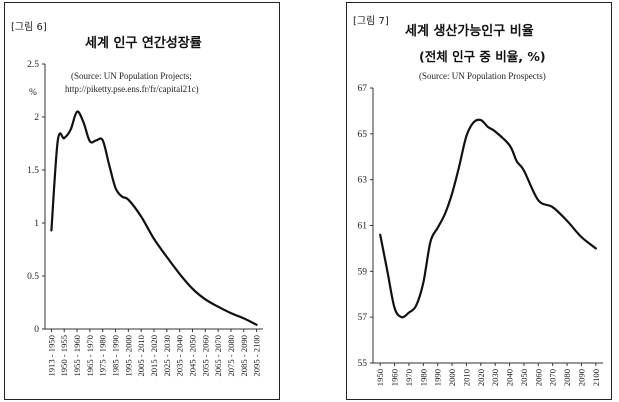  Describe the element at coordinates (33, 277) in the screenshot. I see `y-tick-label: 0.5` at that location.